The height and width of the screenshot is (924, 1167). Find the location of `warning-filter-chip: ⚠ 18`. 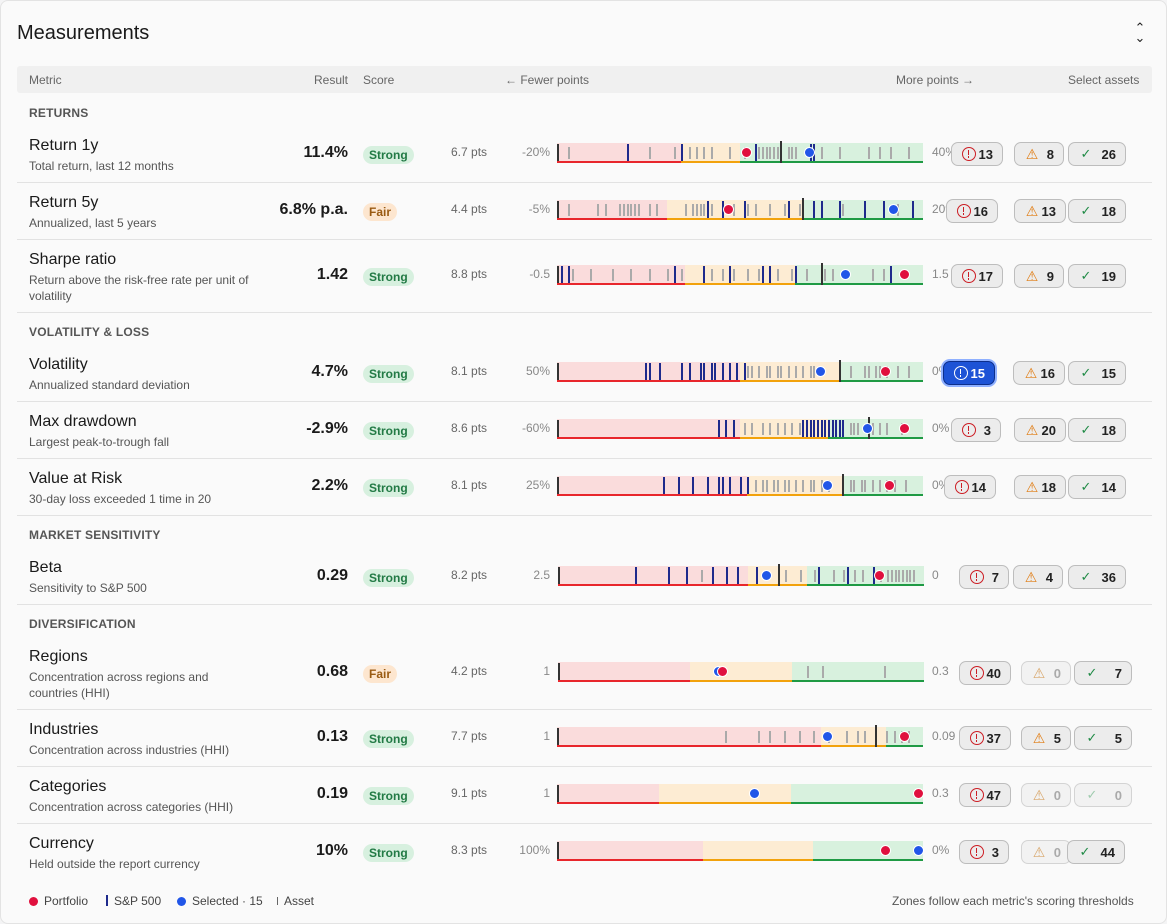

warning-filter-chip: ⚠ 18 is located at coordinates (1040, 487).